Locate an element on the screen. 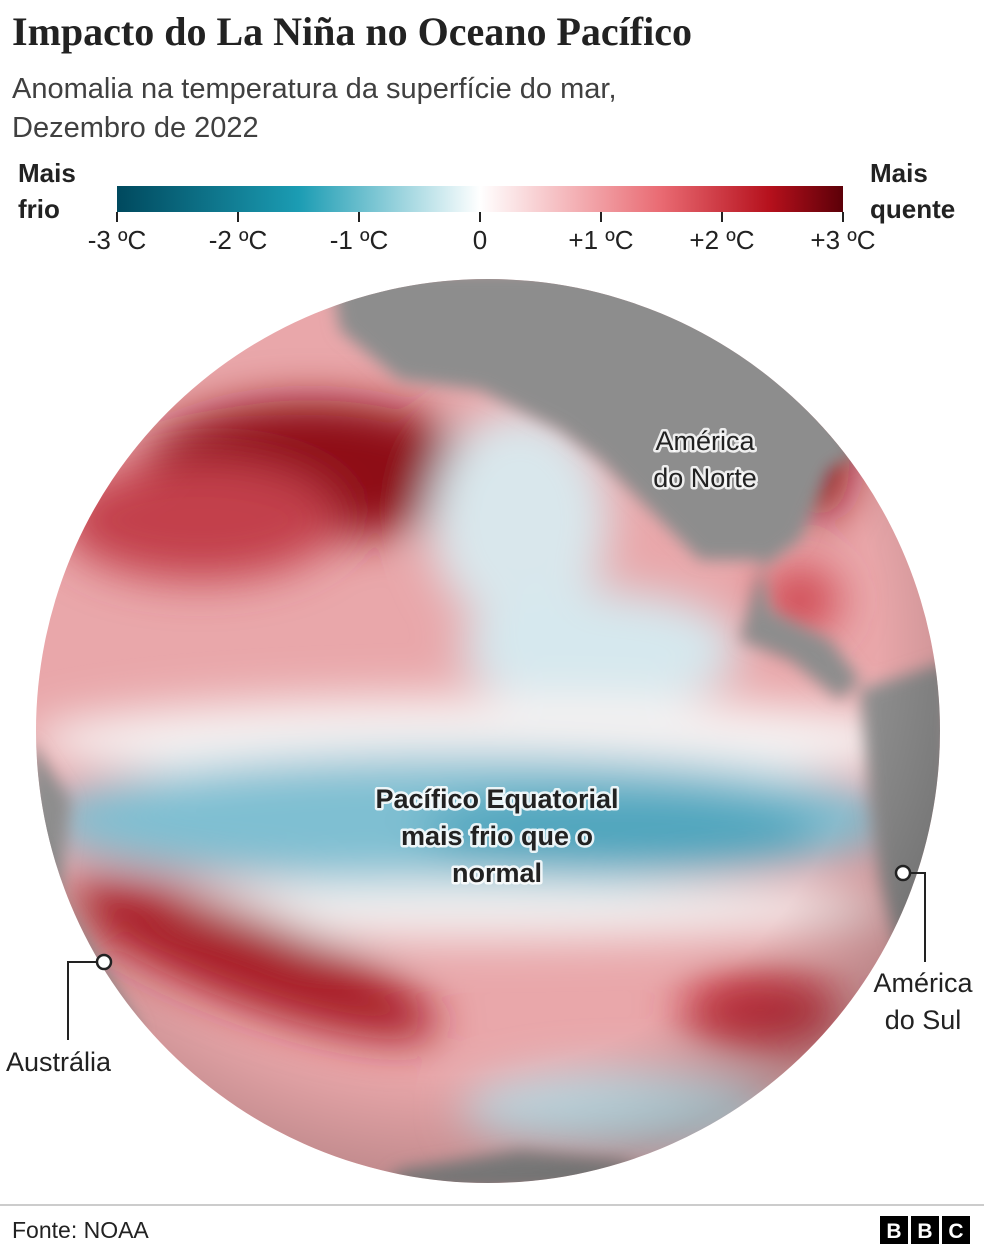 The image size is (984, 1252). logo-letter: C is located at coordinates (955, 1231).